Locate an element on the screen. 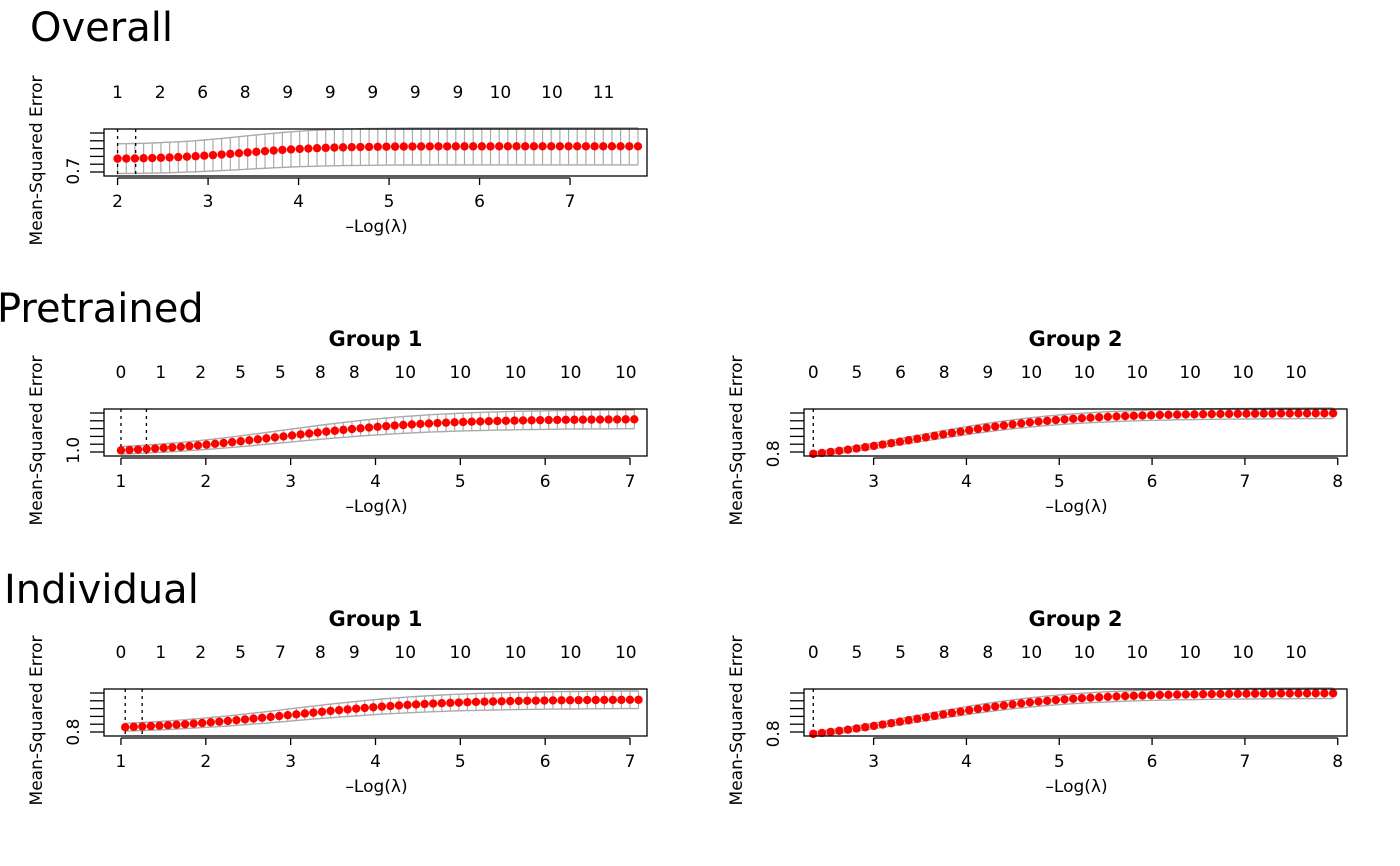  y-axis-label: Mean-Squared Error is located at coordinates (37, 441).